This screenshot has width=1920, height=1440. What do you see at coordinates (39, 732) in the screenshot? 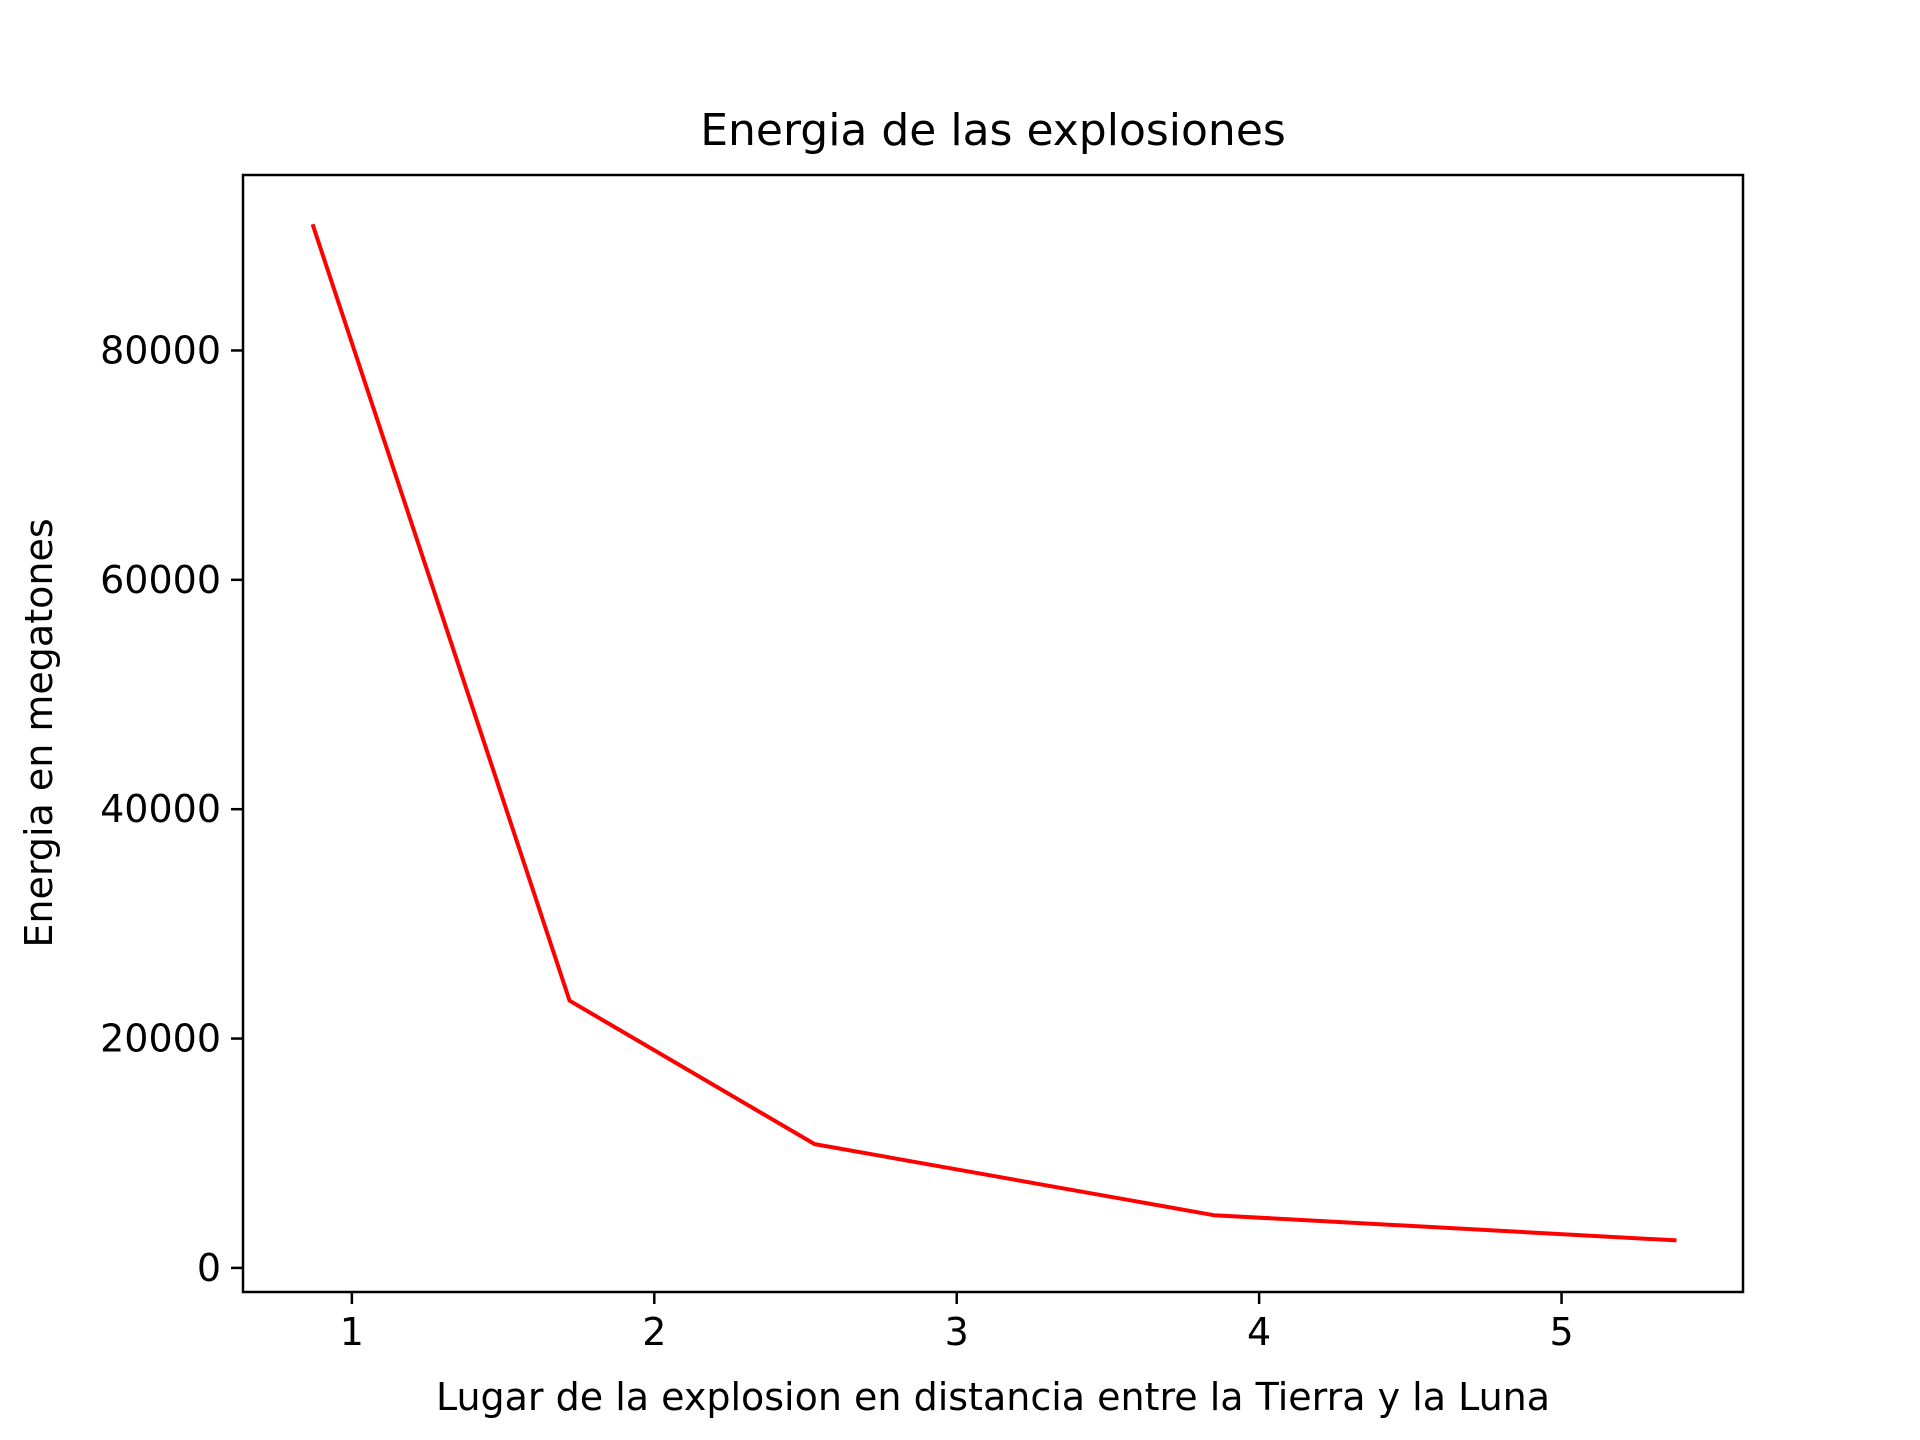
I see `y-axis-label: Energia en megatones` at bounding box center [39, 732].